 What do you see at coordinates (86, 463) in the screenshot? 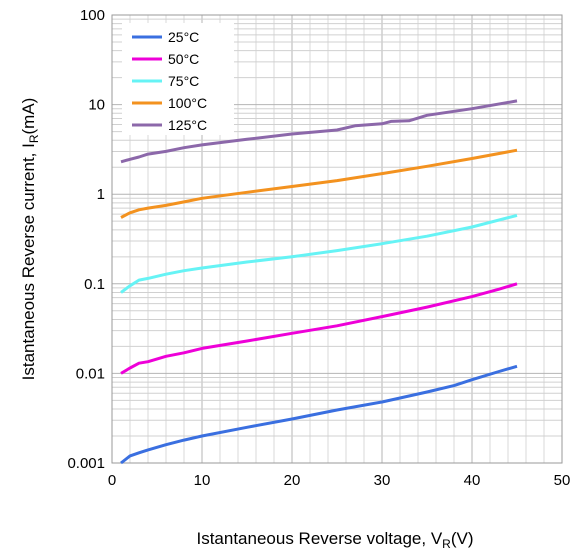
I see `y-tick-label: 0.001` at bounding box center [86, 463].